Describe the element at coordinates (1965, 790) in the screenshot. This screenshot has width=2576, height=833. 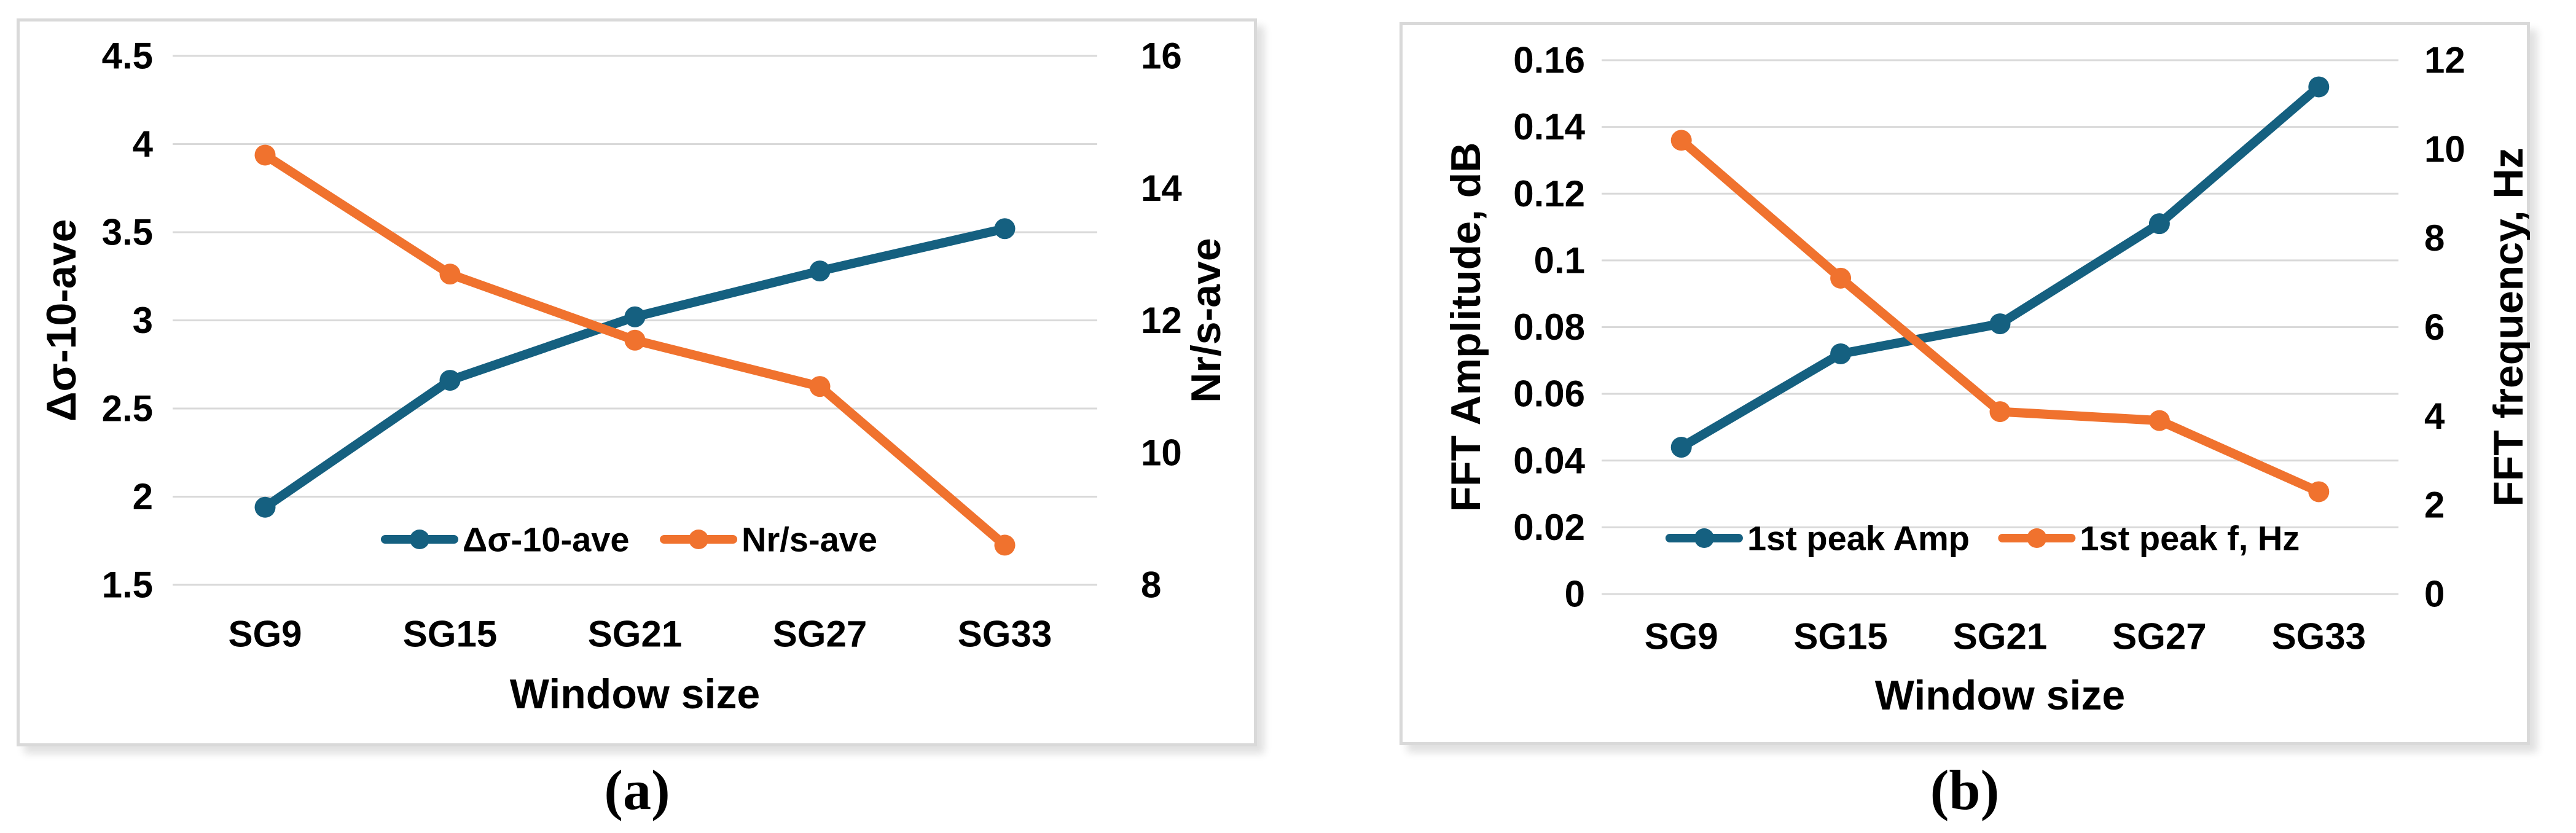
I see `chart-b-caption: (b)` at that location.